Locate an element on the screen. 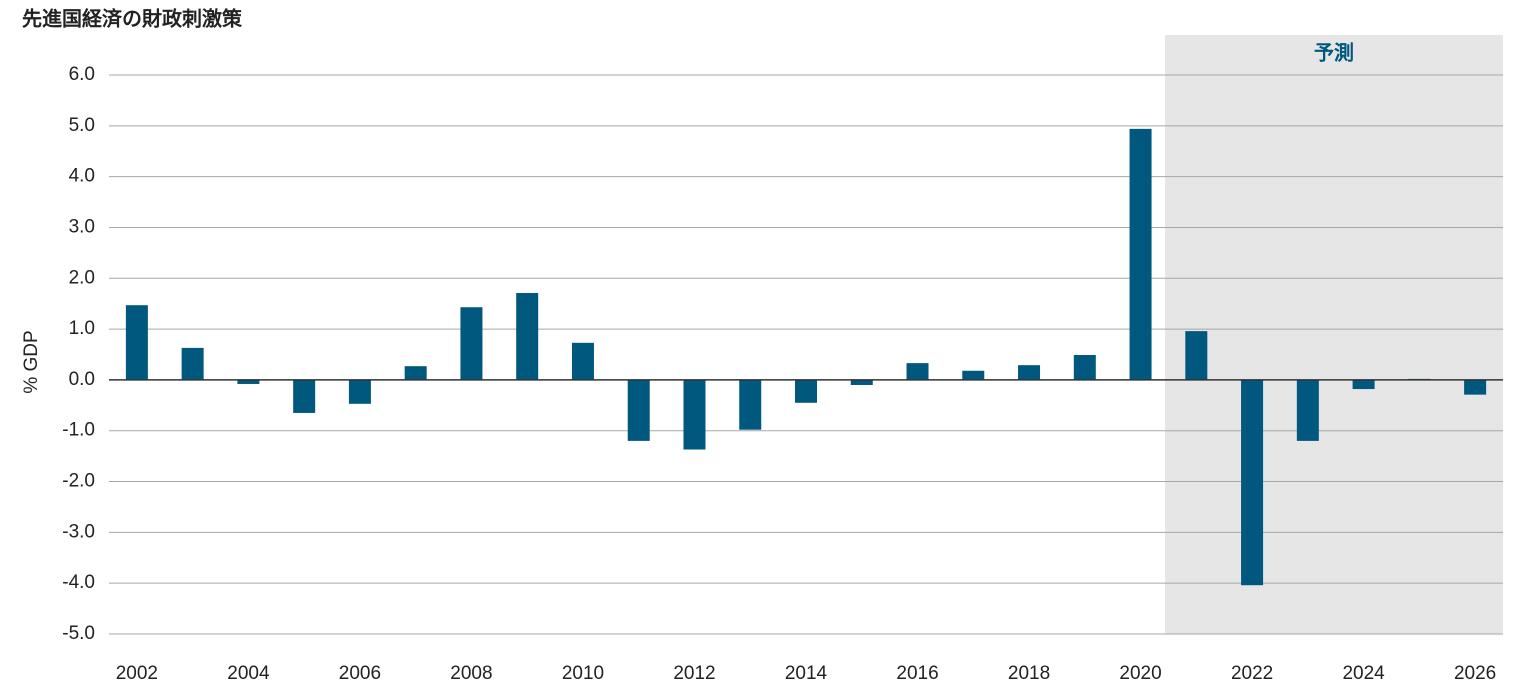 This screenshot has width=1532, height=698. x-tick-label: 2024 is located at coordinates (1363, 673).